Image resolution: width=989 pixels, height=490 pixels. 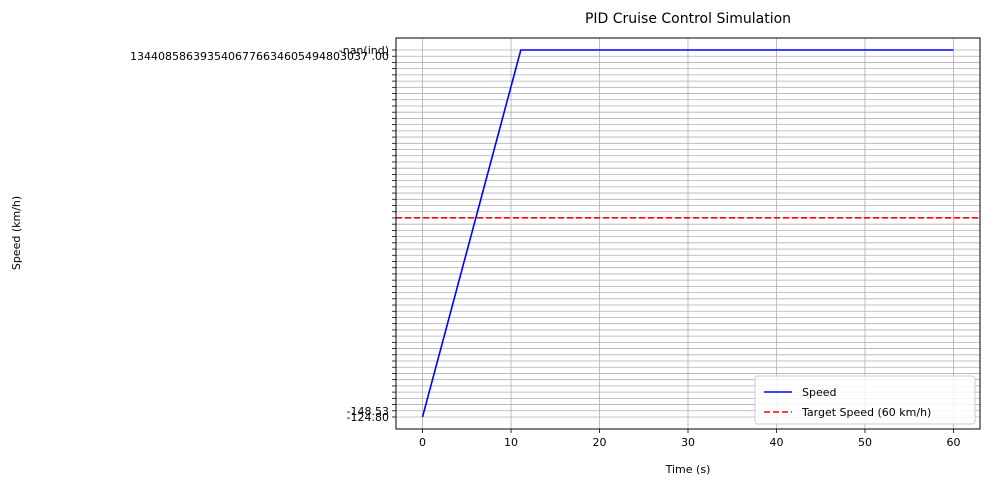 What do you see at coordinates (600, 442) in the screenshot?
I see `x-tick-label: 20` at bounding box center [600, 442].